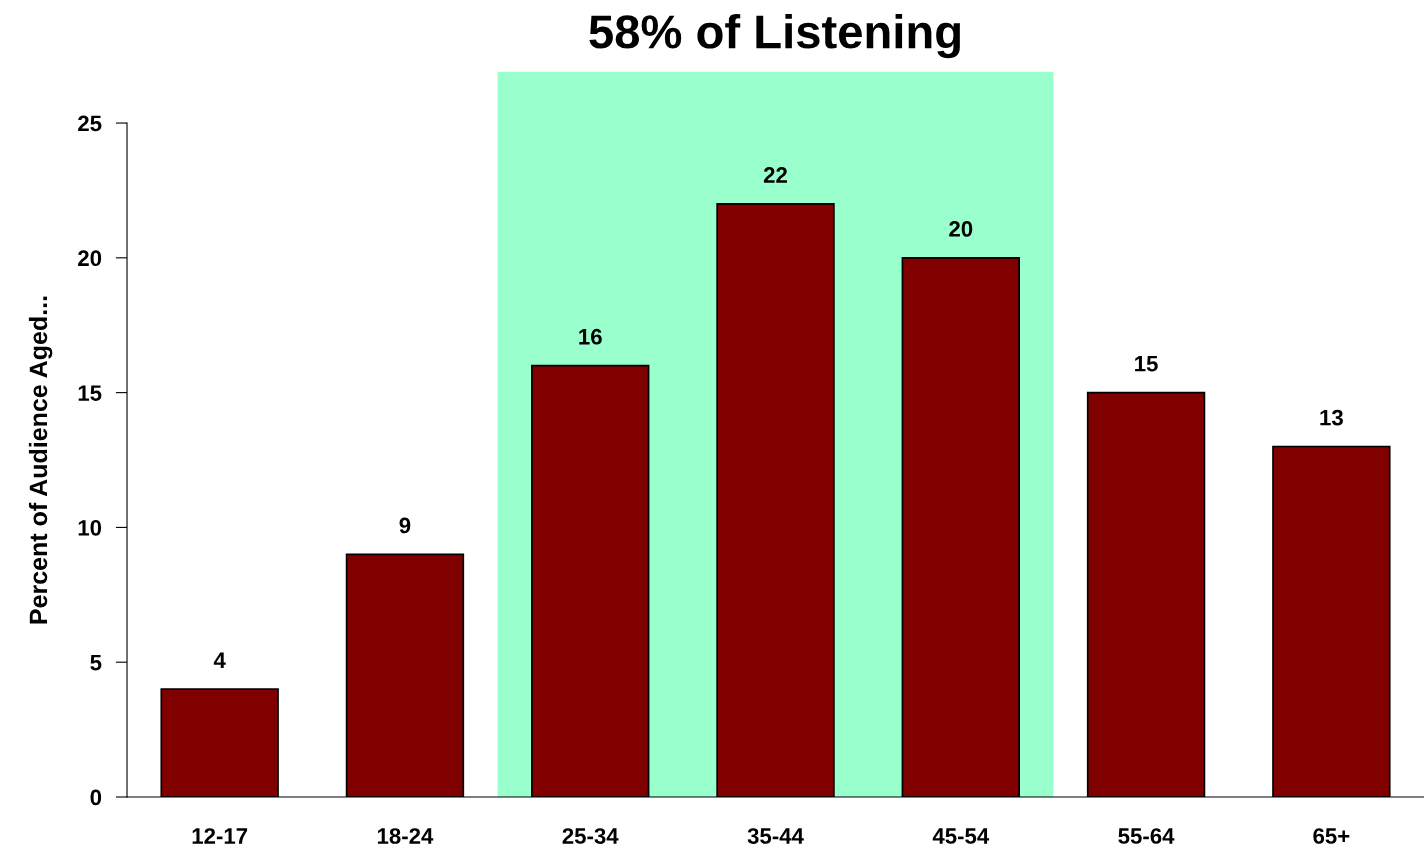  Describe the element at coordinates (219, 660) in the screenshot. I see `data-label: 4` at that location.